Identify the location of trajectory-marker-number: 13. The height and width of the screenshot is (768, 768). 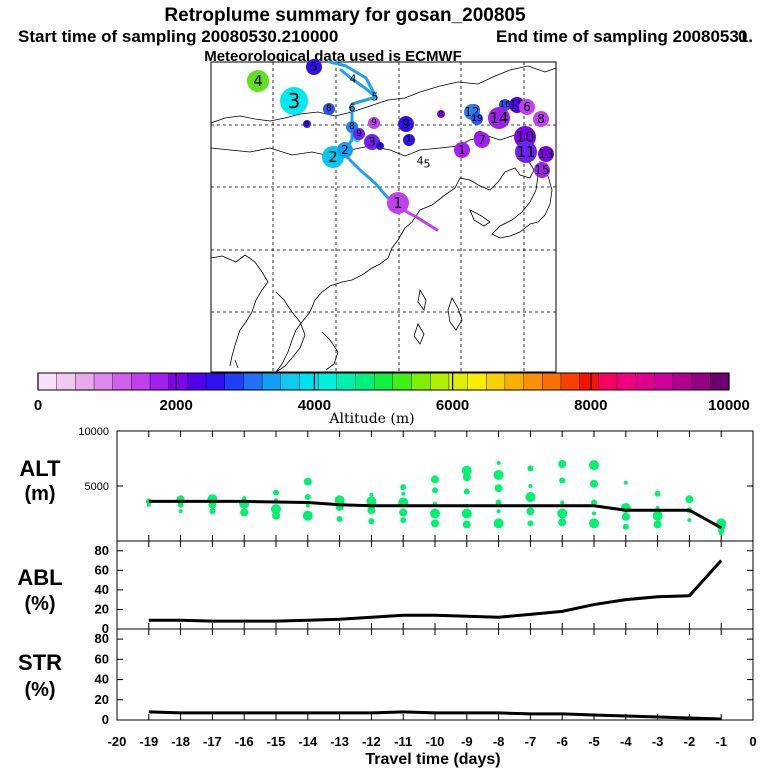
(545, 154).